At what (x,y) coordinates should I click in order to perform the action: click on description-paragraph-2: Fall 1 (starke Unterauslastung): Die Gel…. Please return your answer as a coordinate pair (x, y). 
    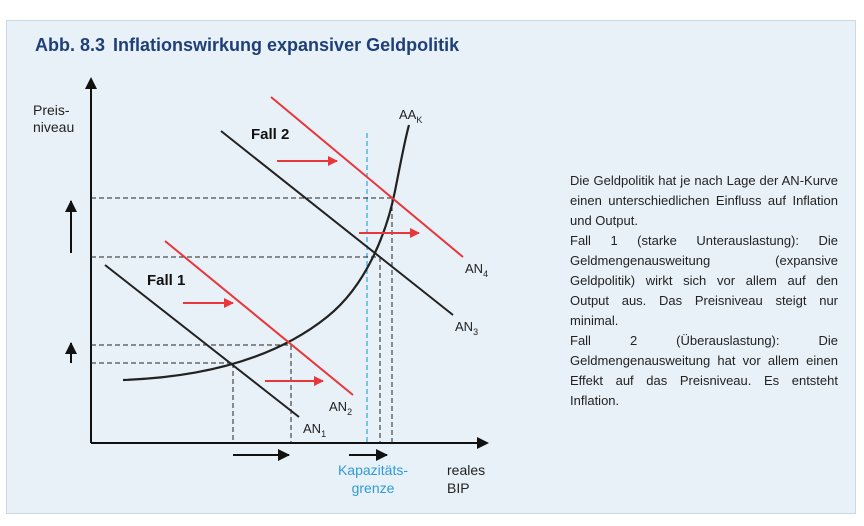
    Looking at the image, I should click on (704, 280).